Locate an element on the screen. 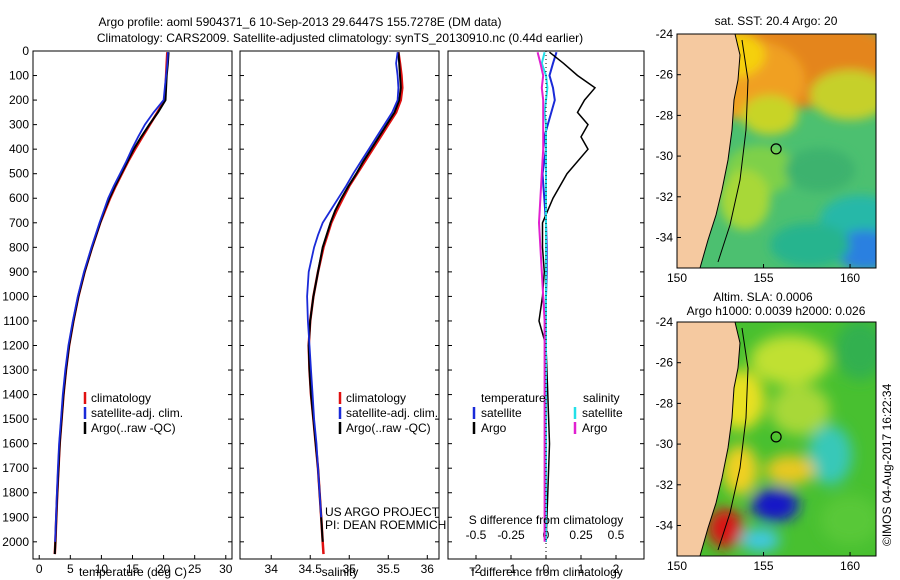 The image size is (900, 580). sst-map-panel: sat. SST: 20.4 Argo: 20 150 155 160 -24 -26 is located at coordinates (766, 149).